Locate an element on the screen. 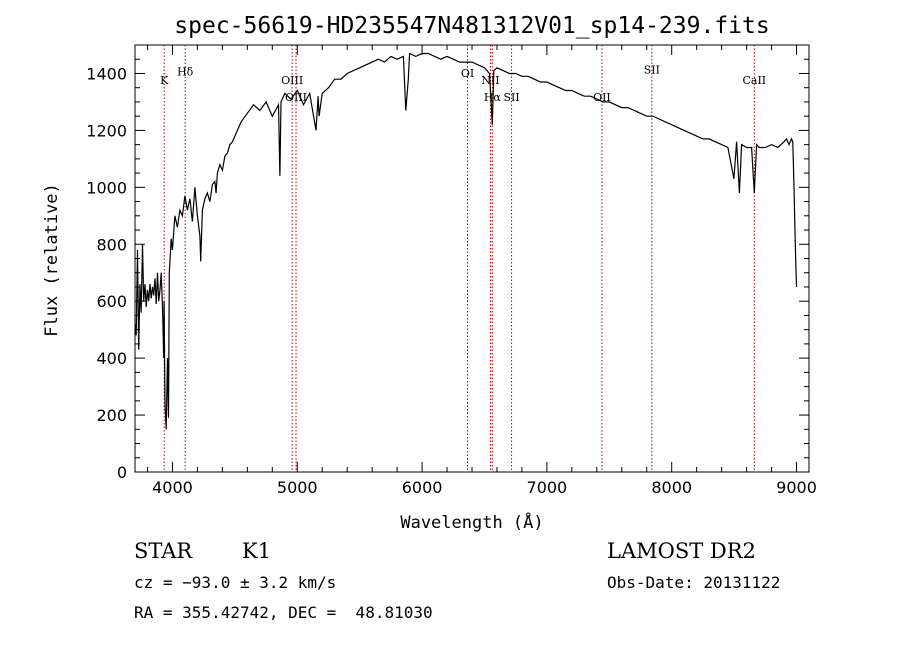  object-subclass: K1 is located at coordinates (257, 551).